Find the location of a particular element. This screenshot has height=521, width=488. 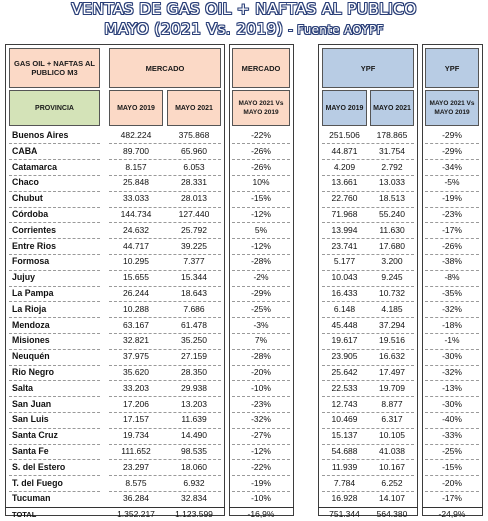

header-ypf-2019: MAYO 2019 is located at coordinates (344, 108).